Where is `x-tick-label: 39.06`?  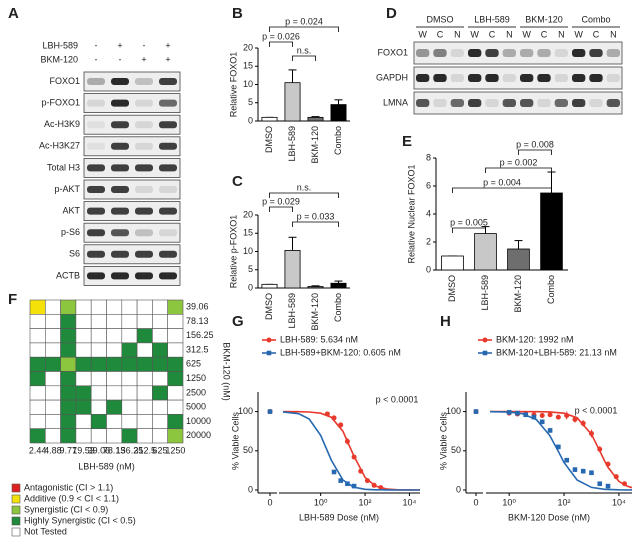
x-tick-label: 39.06 is located at coordinates (99, 450).